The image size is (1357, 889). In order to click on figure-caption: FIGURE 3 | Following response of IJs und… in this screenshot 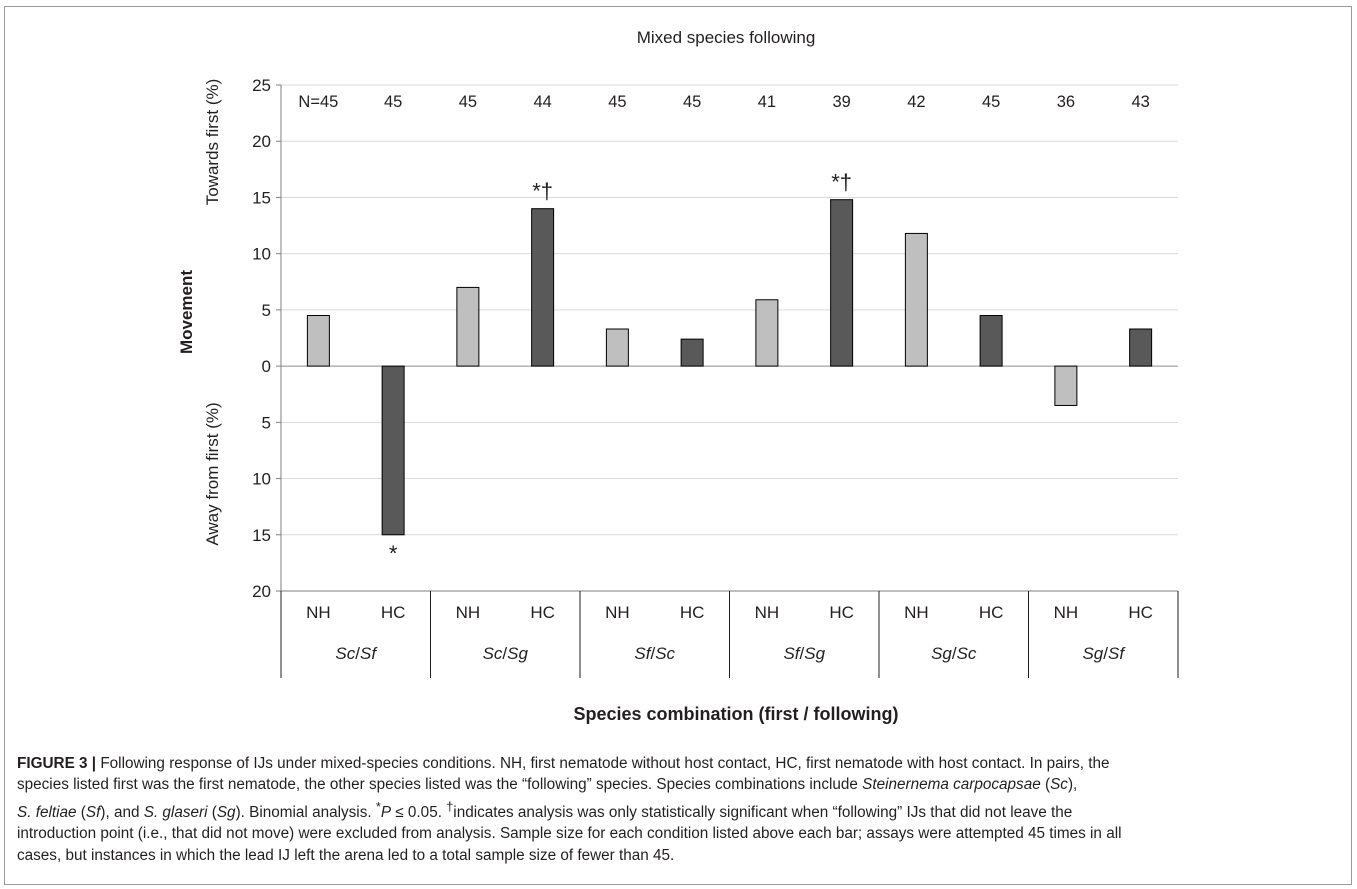, I will do `click(679, 809)`.